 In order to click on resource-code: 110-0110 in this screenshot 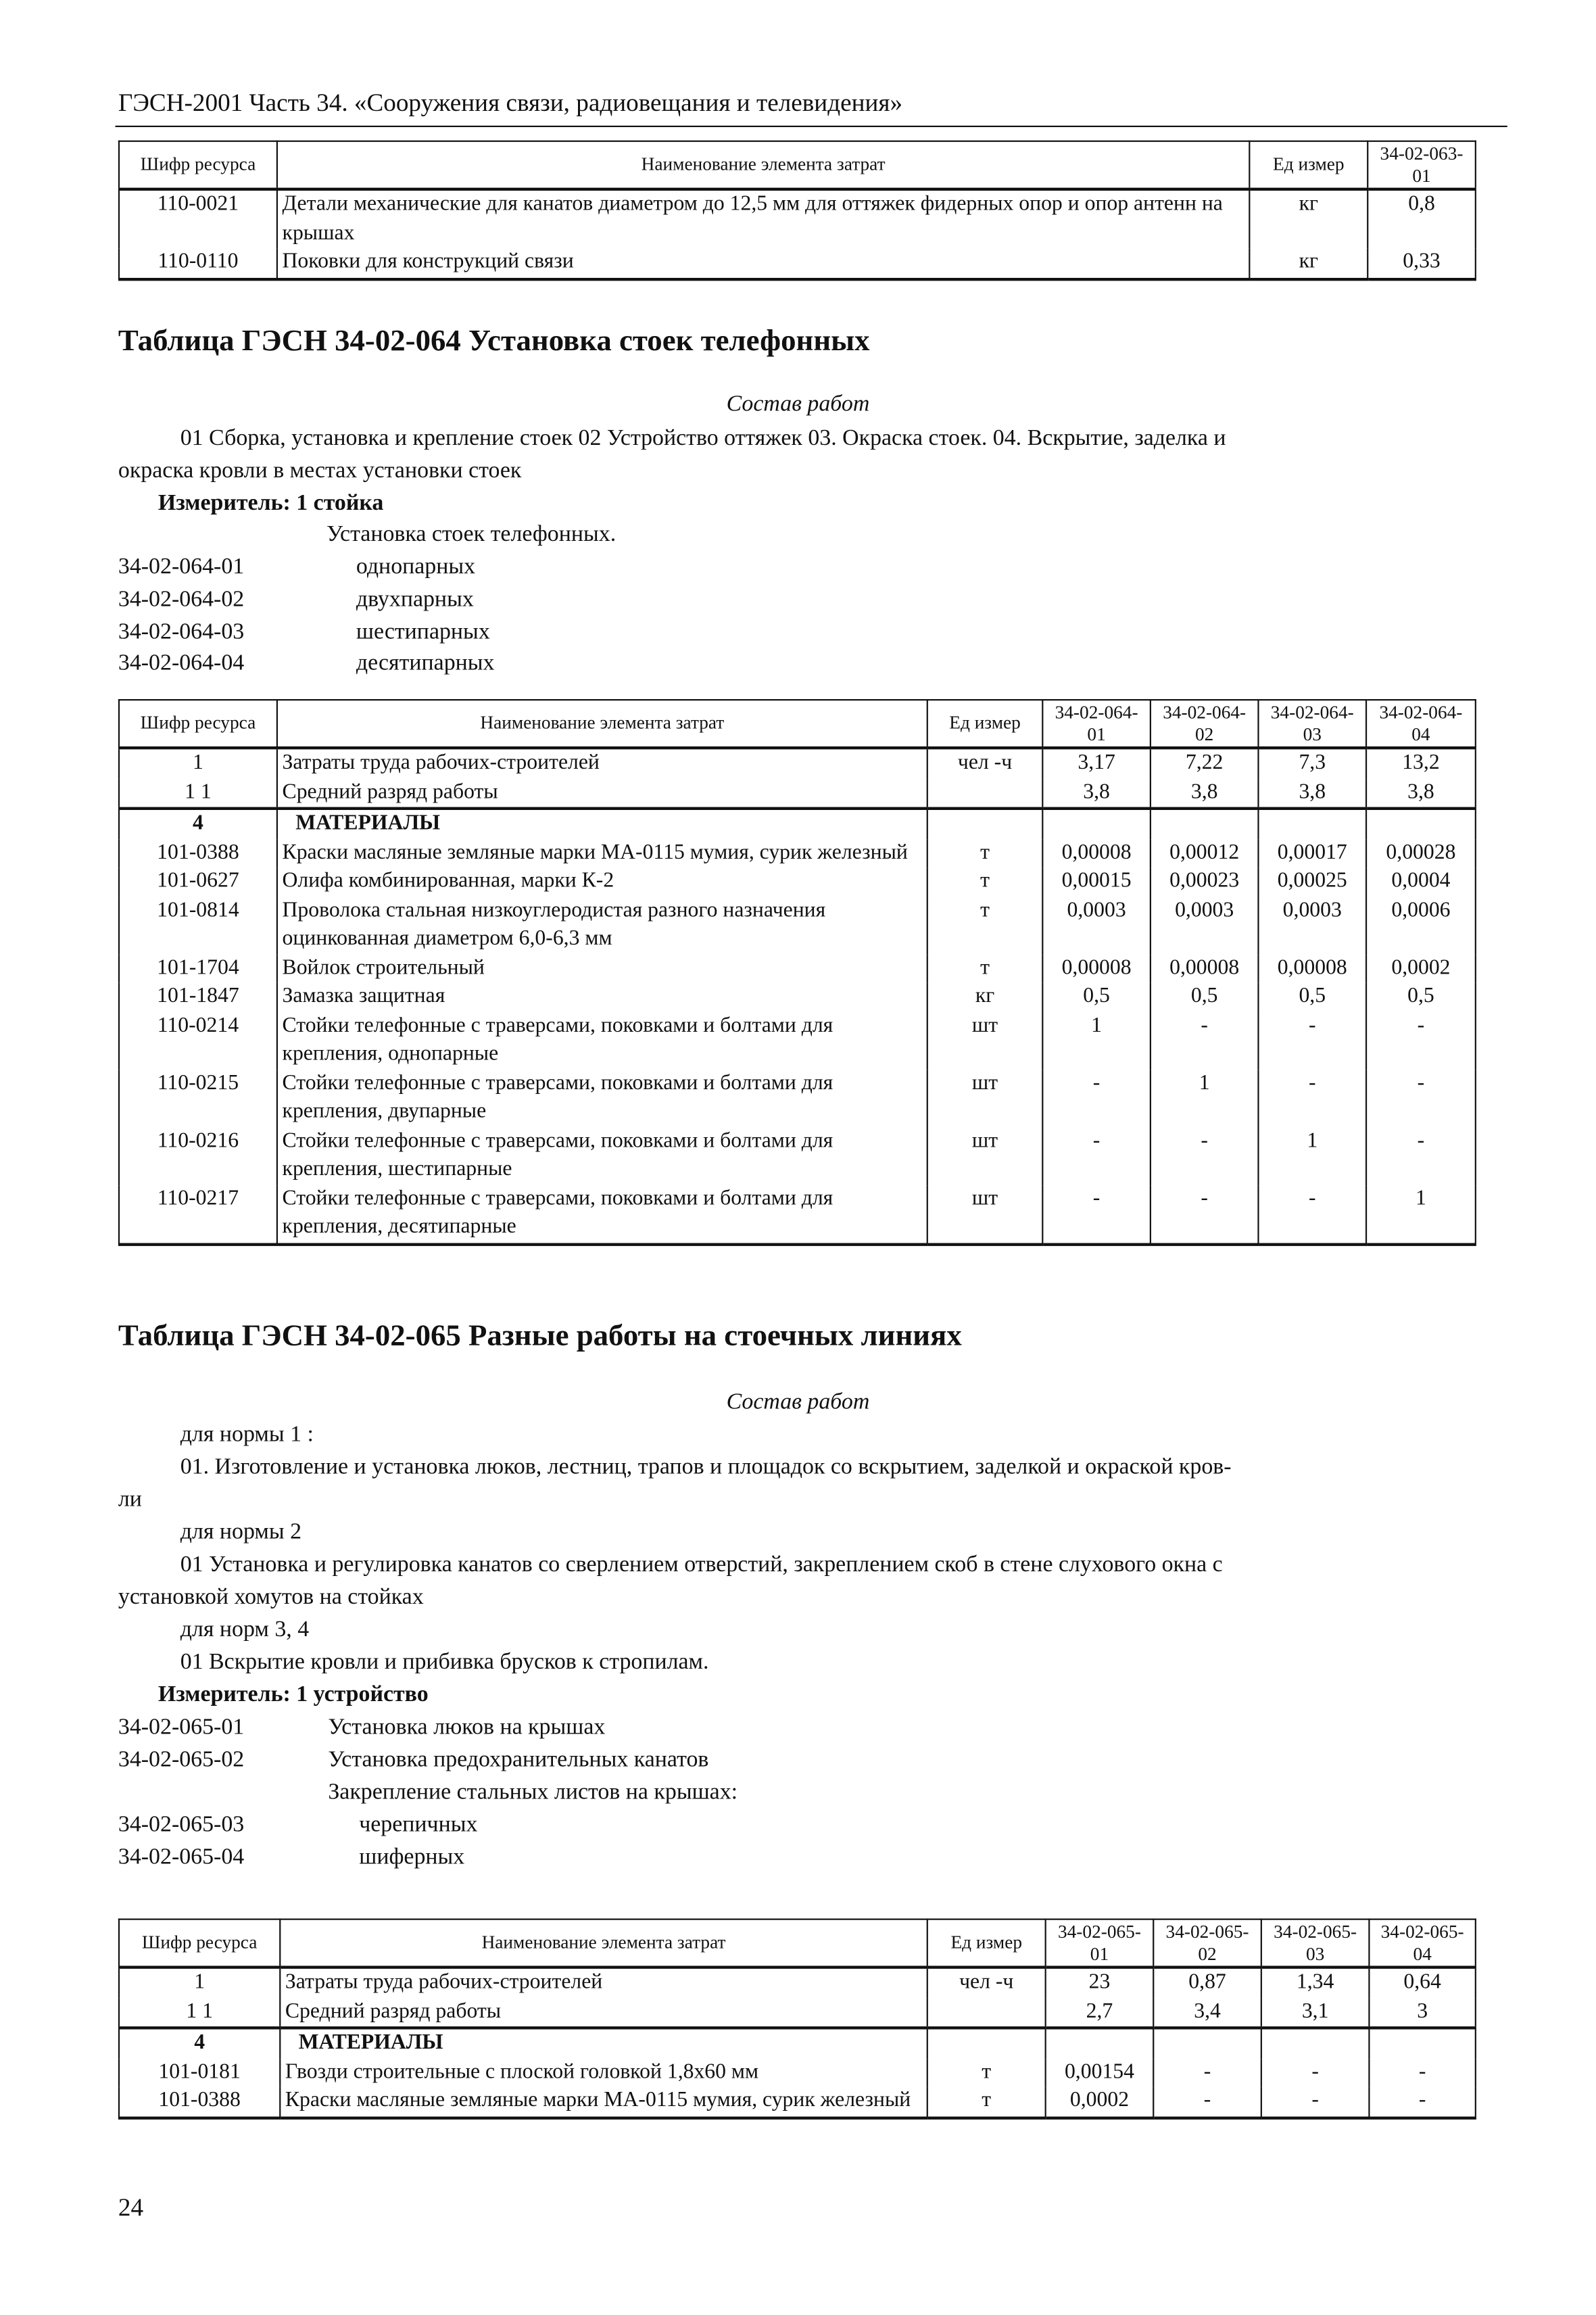, I will do `click(198, 264)`.